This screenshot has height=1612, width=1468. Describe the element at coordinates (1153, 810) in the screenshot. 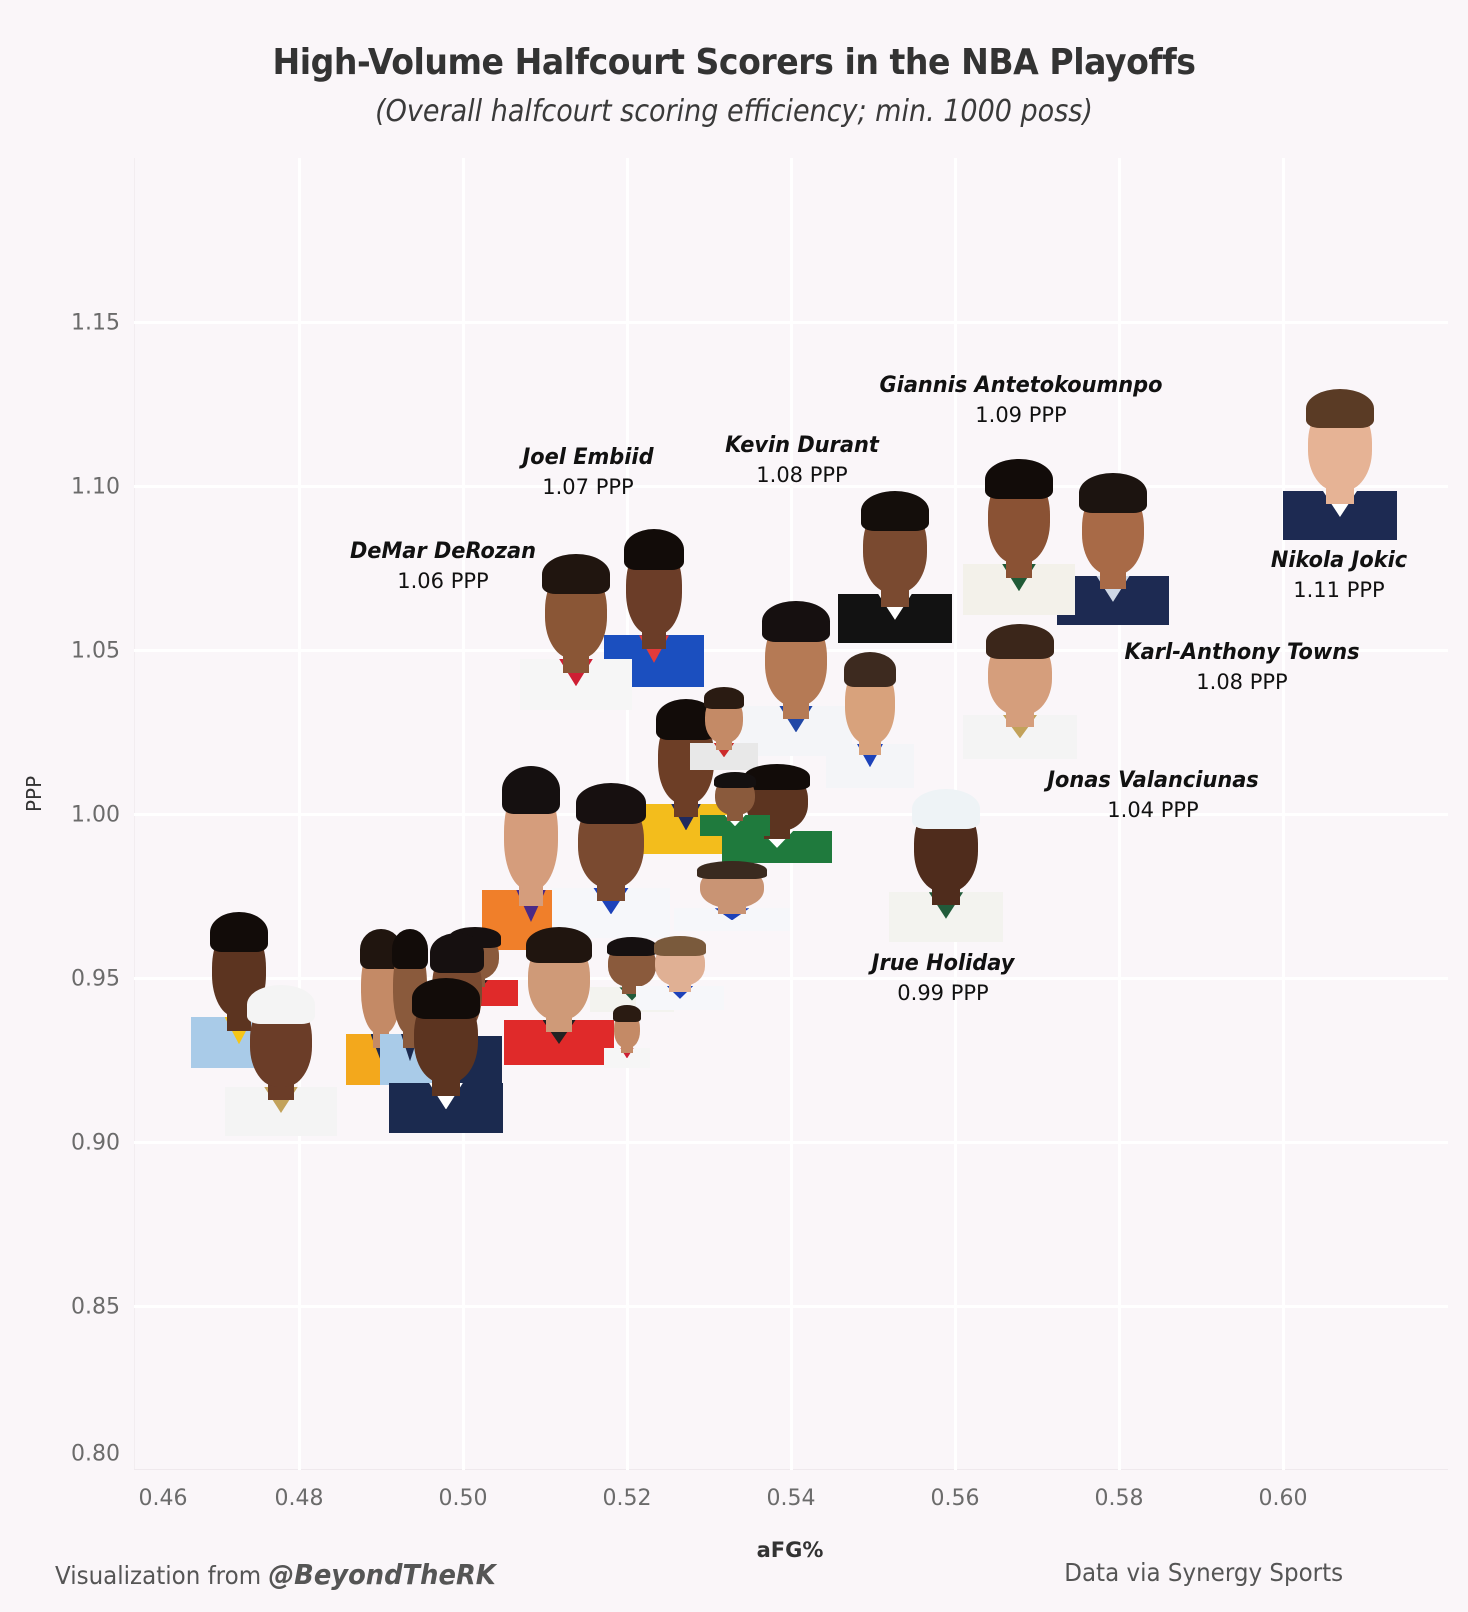

I see `player-ppp: 1.04 PPP` at that location.